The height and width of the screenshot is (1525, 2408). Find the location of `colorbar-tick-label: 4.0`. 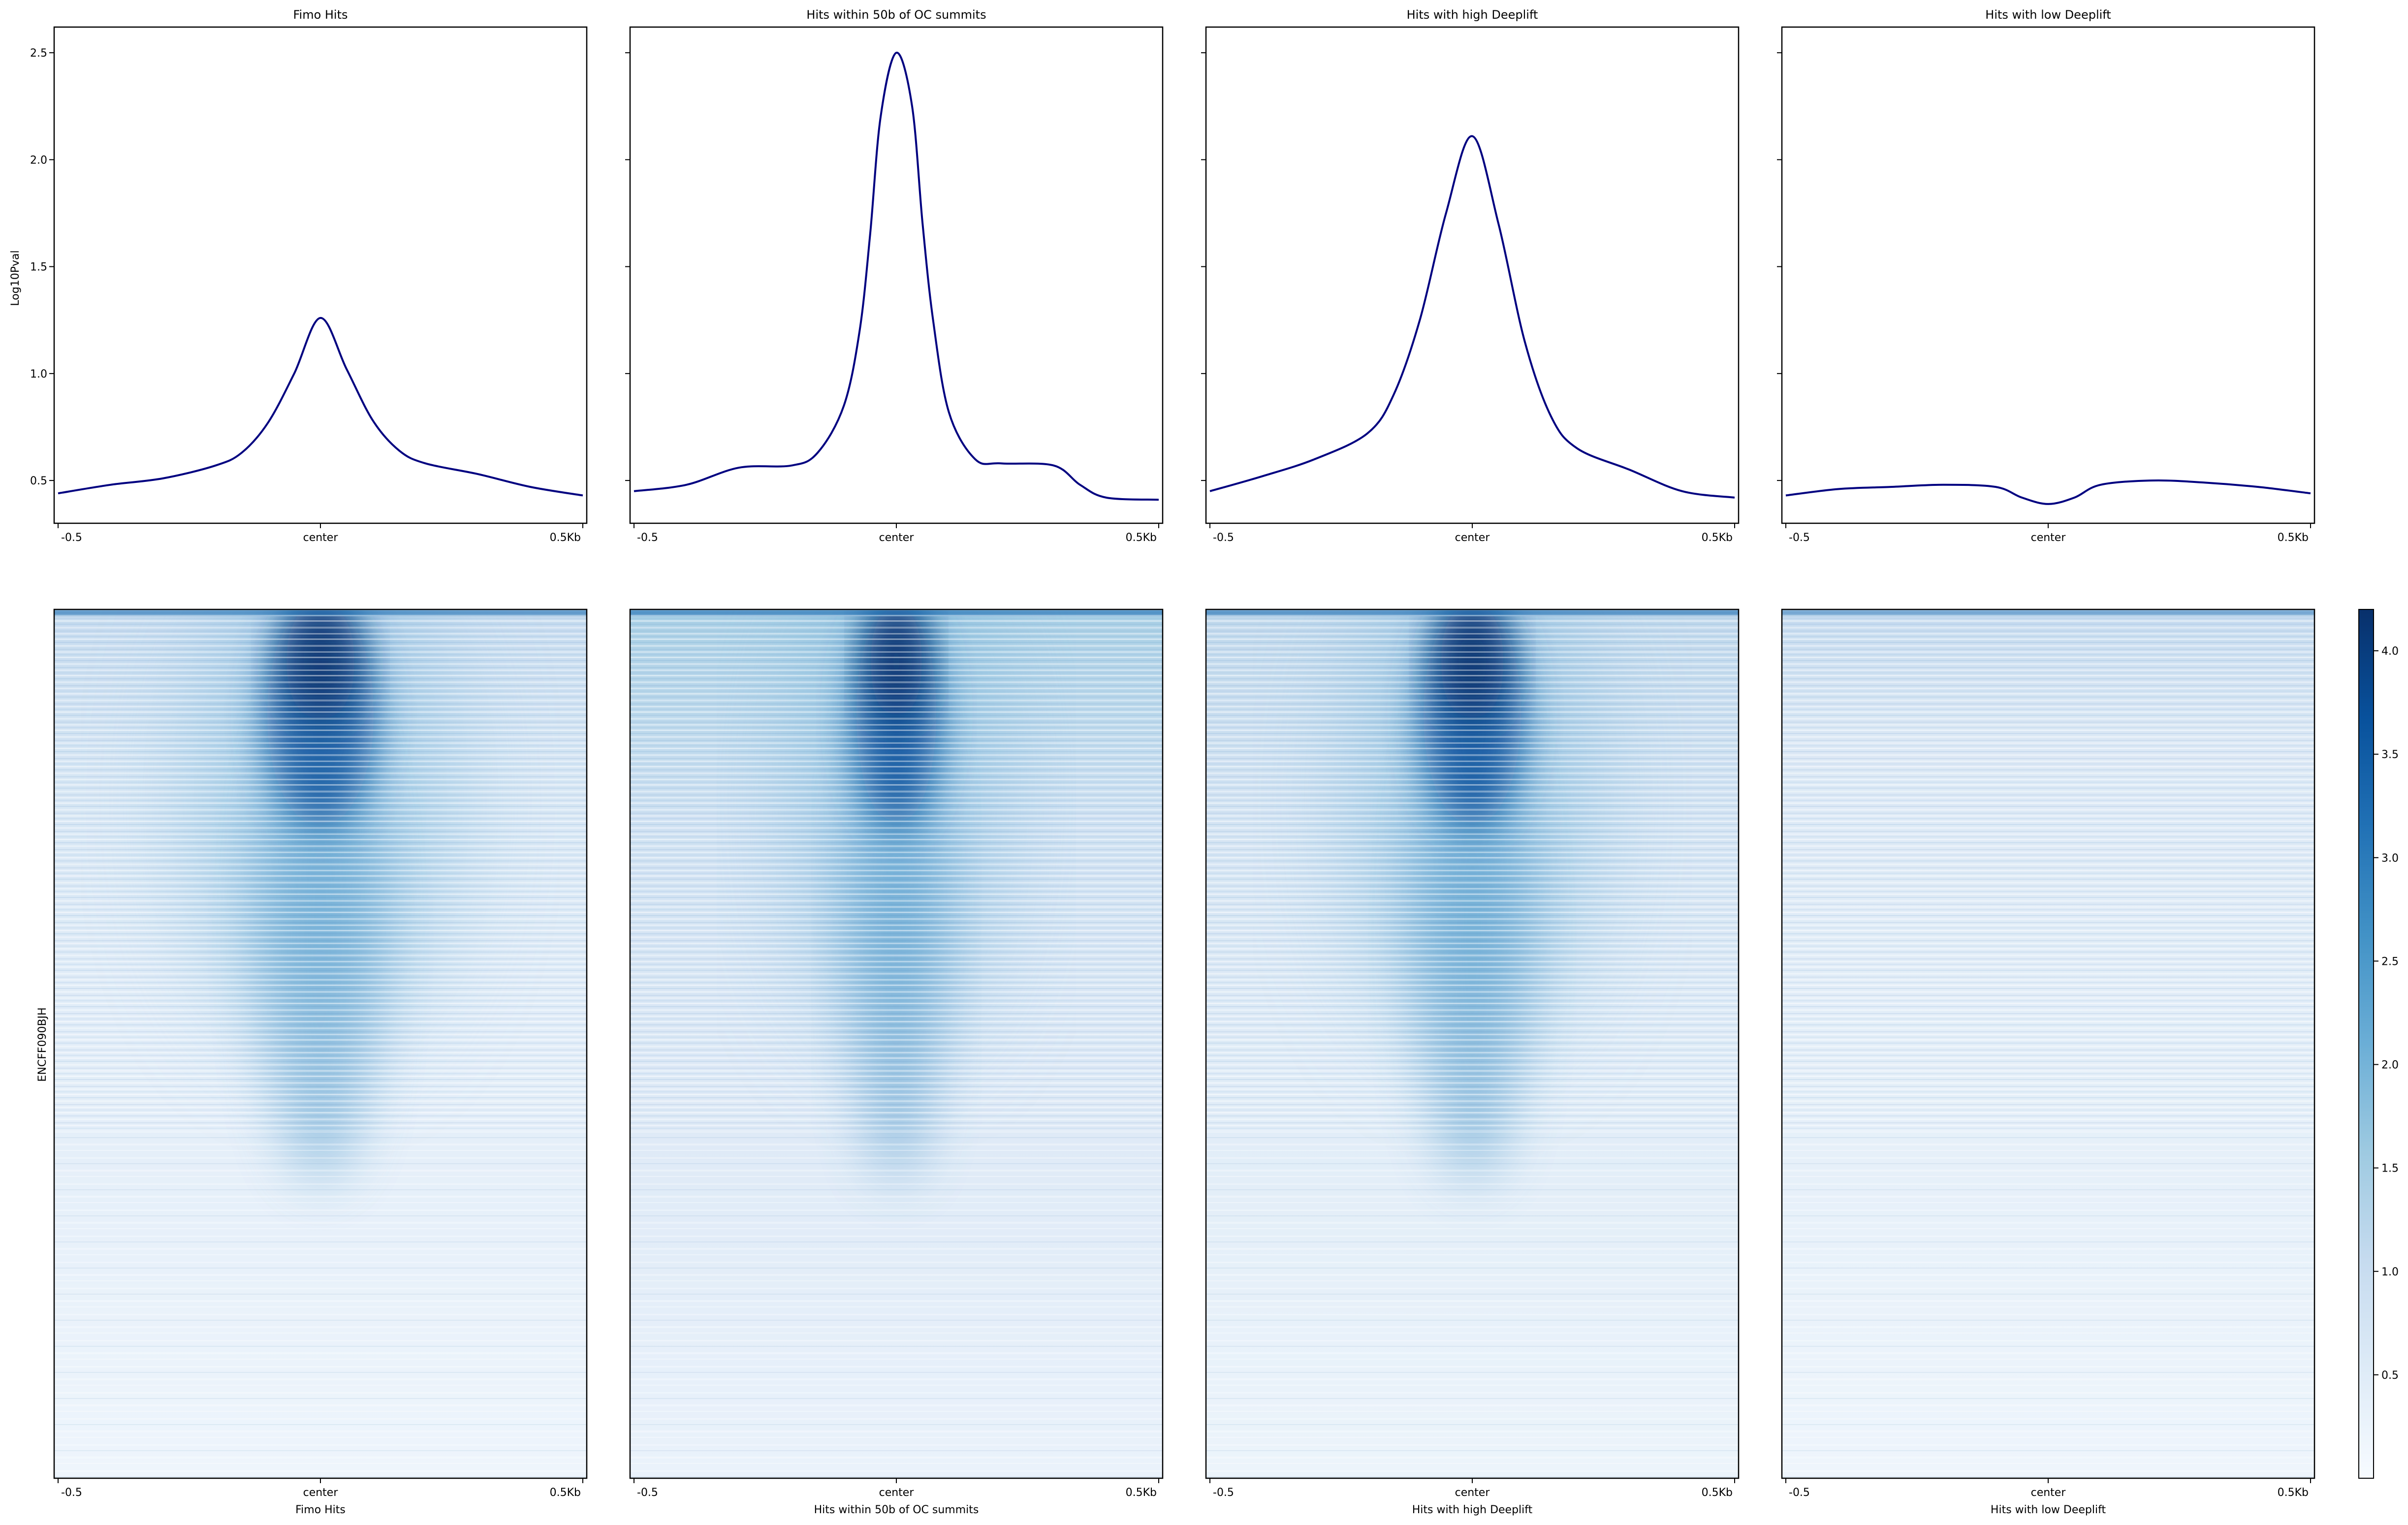

colorbar-tick-label: 4.0 is located at coordinates (2390, 651).